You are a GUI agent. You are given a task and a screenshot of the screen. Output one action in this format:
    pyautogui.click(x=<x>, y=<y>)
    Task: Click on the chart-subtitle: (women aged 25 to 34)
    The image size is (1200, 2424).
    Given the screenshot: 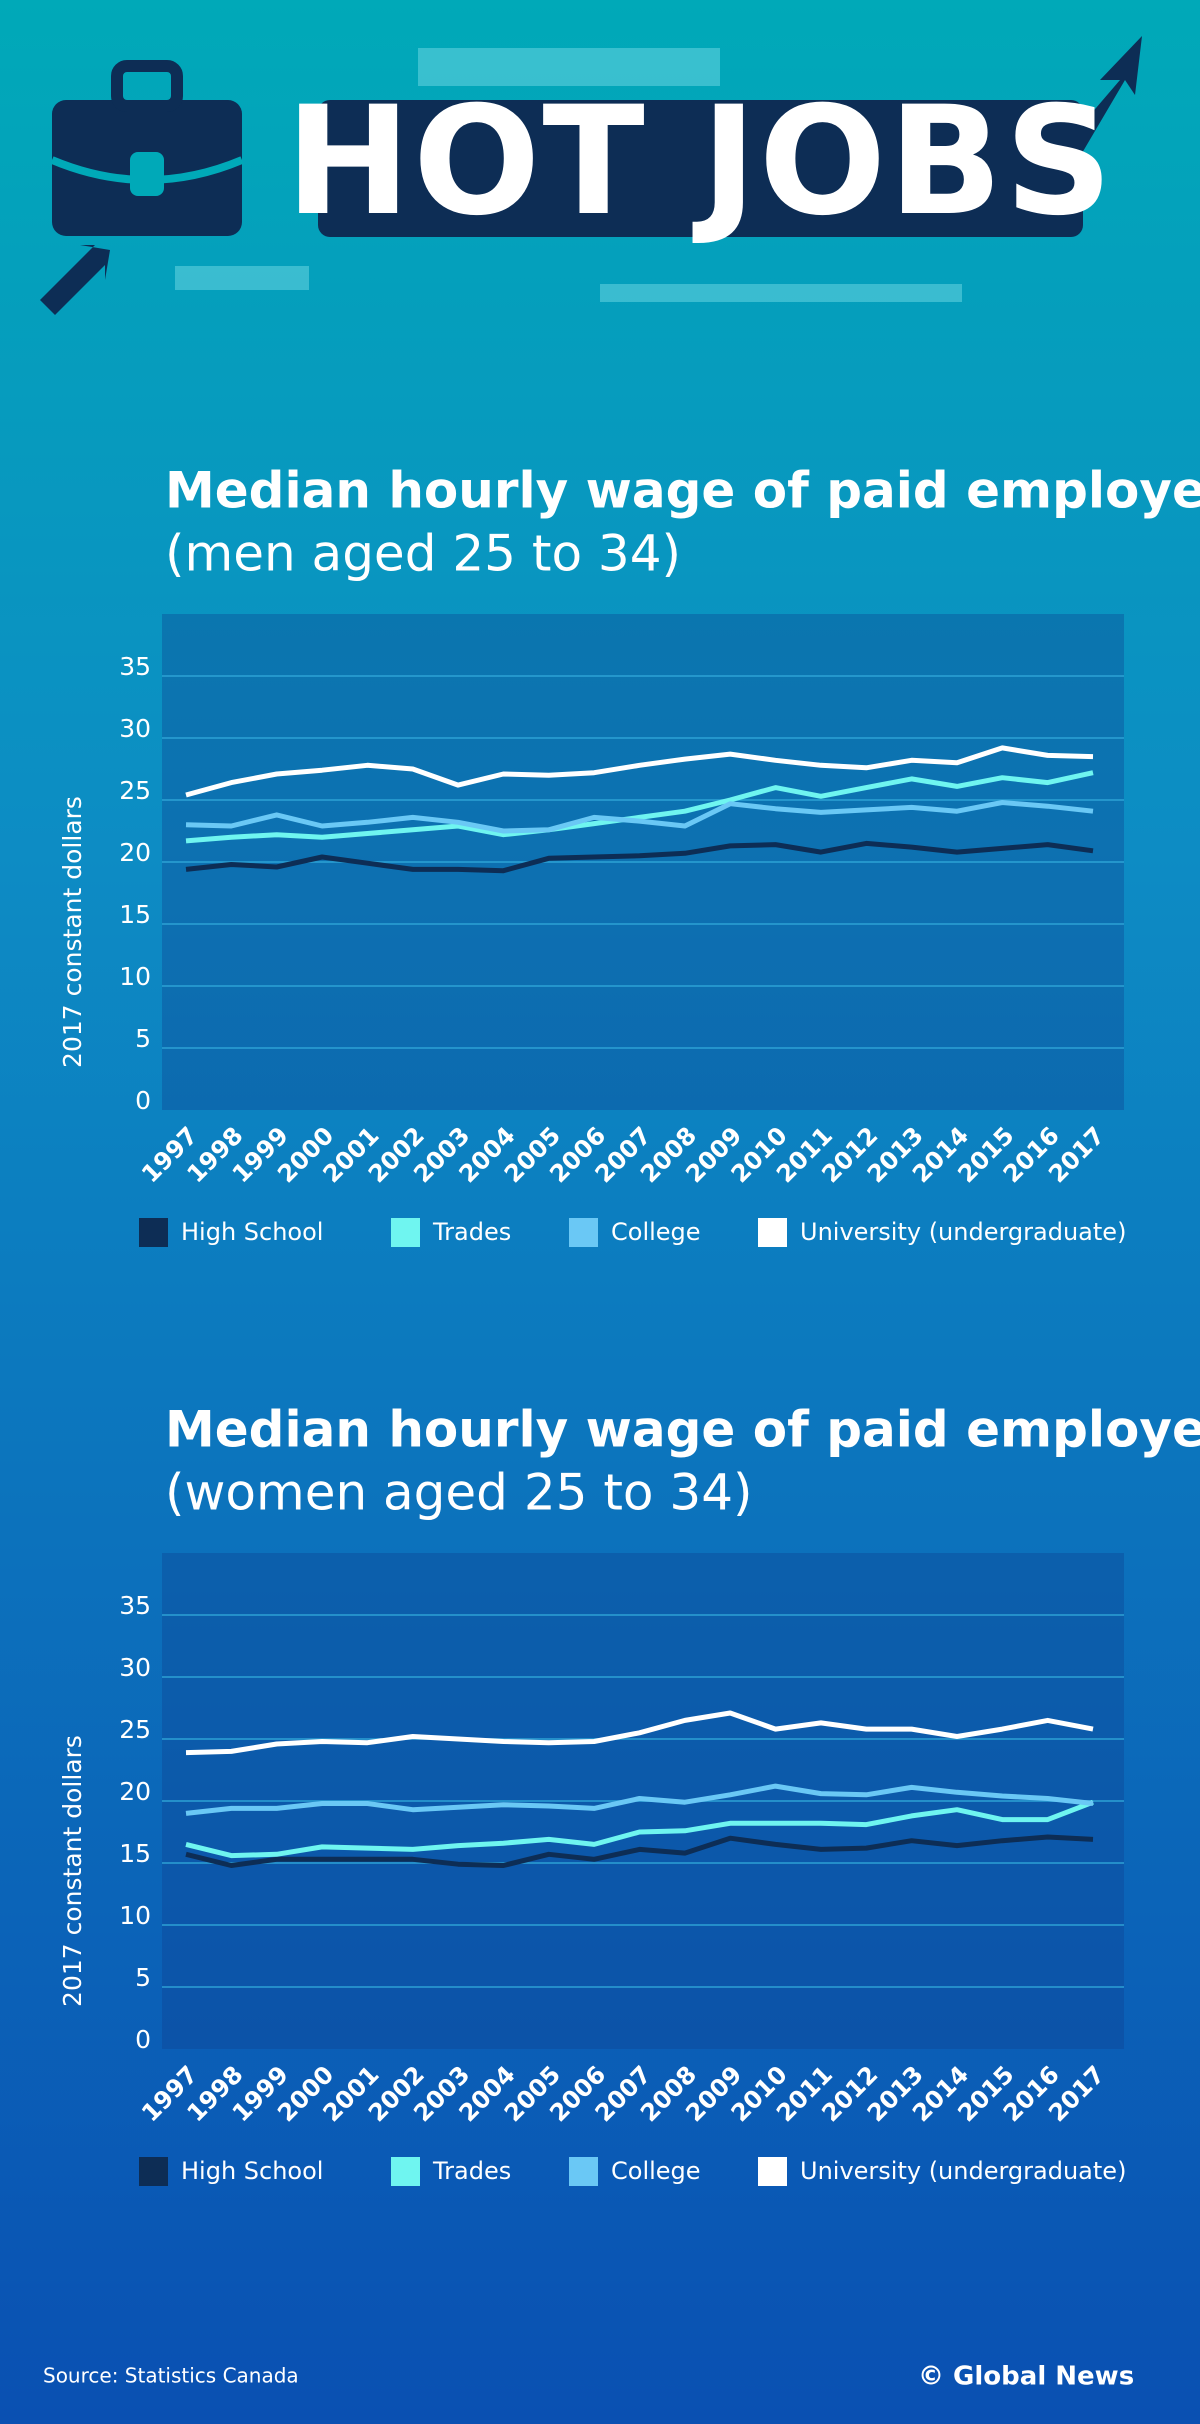 What is the action you would take?
    pyautogui.click(x=459, y=1493)
    